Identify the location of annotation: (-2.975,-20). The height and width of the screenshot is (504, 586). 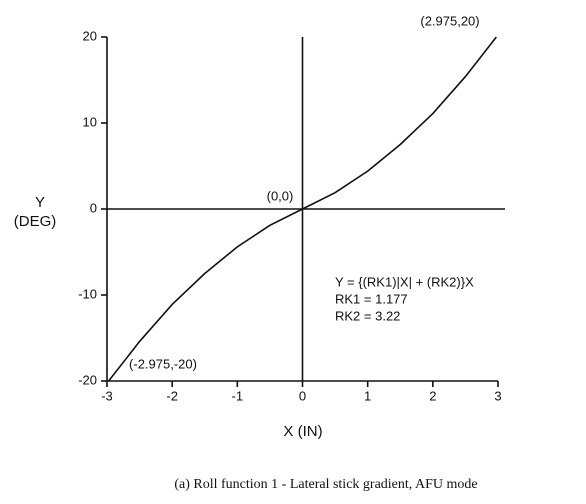
(163, 363).